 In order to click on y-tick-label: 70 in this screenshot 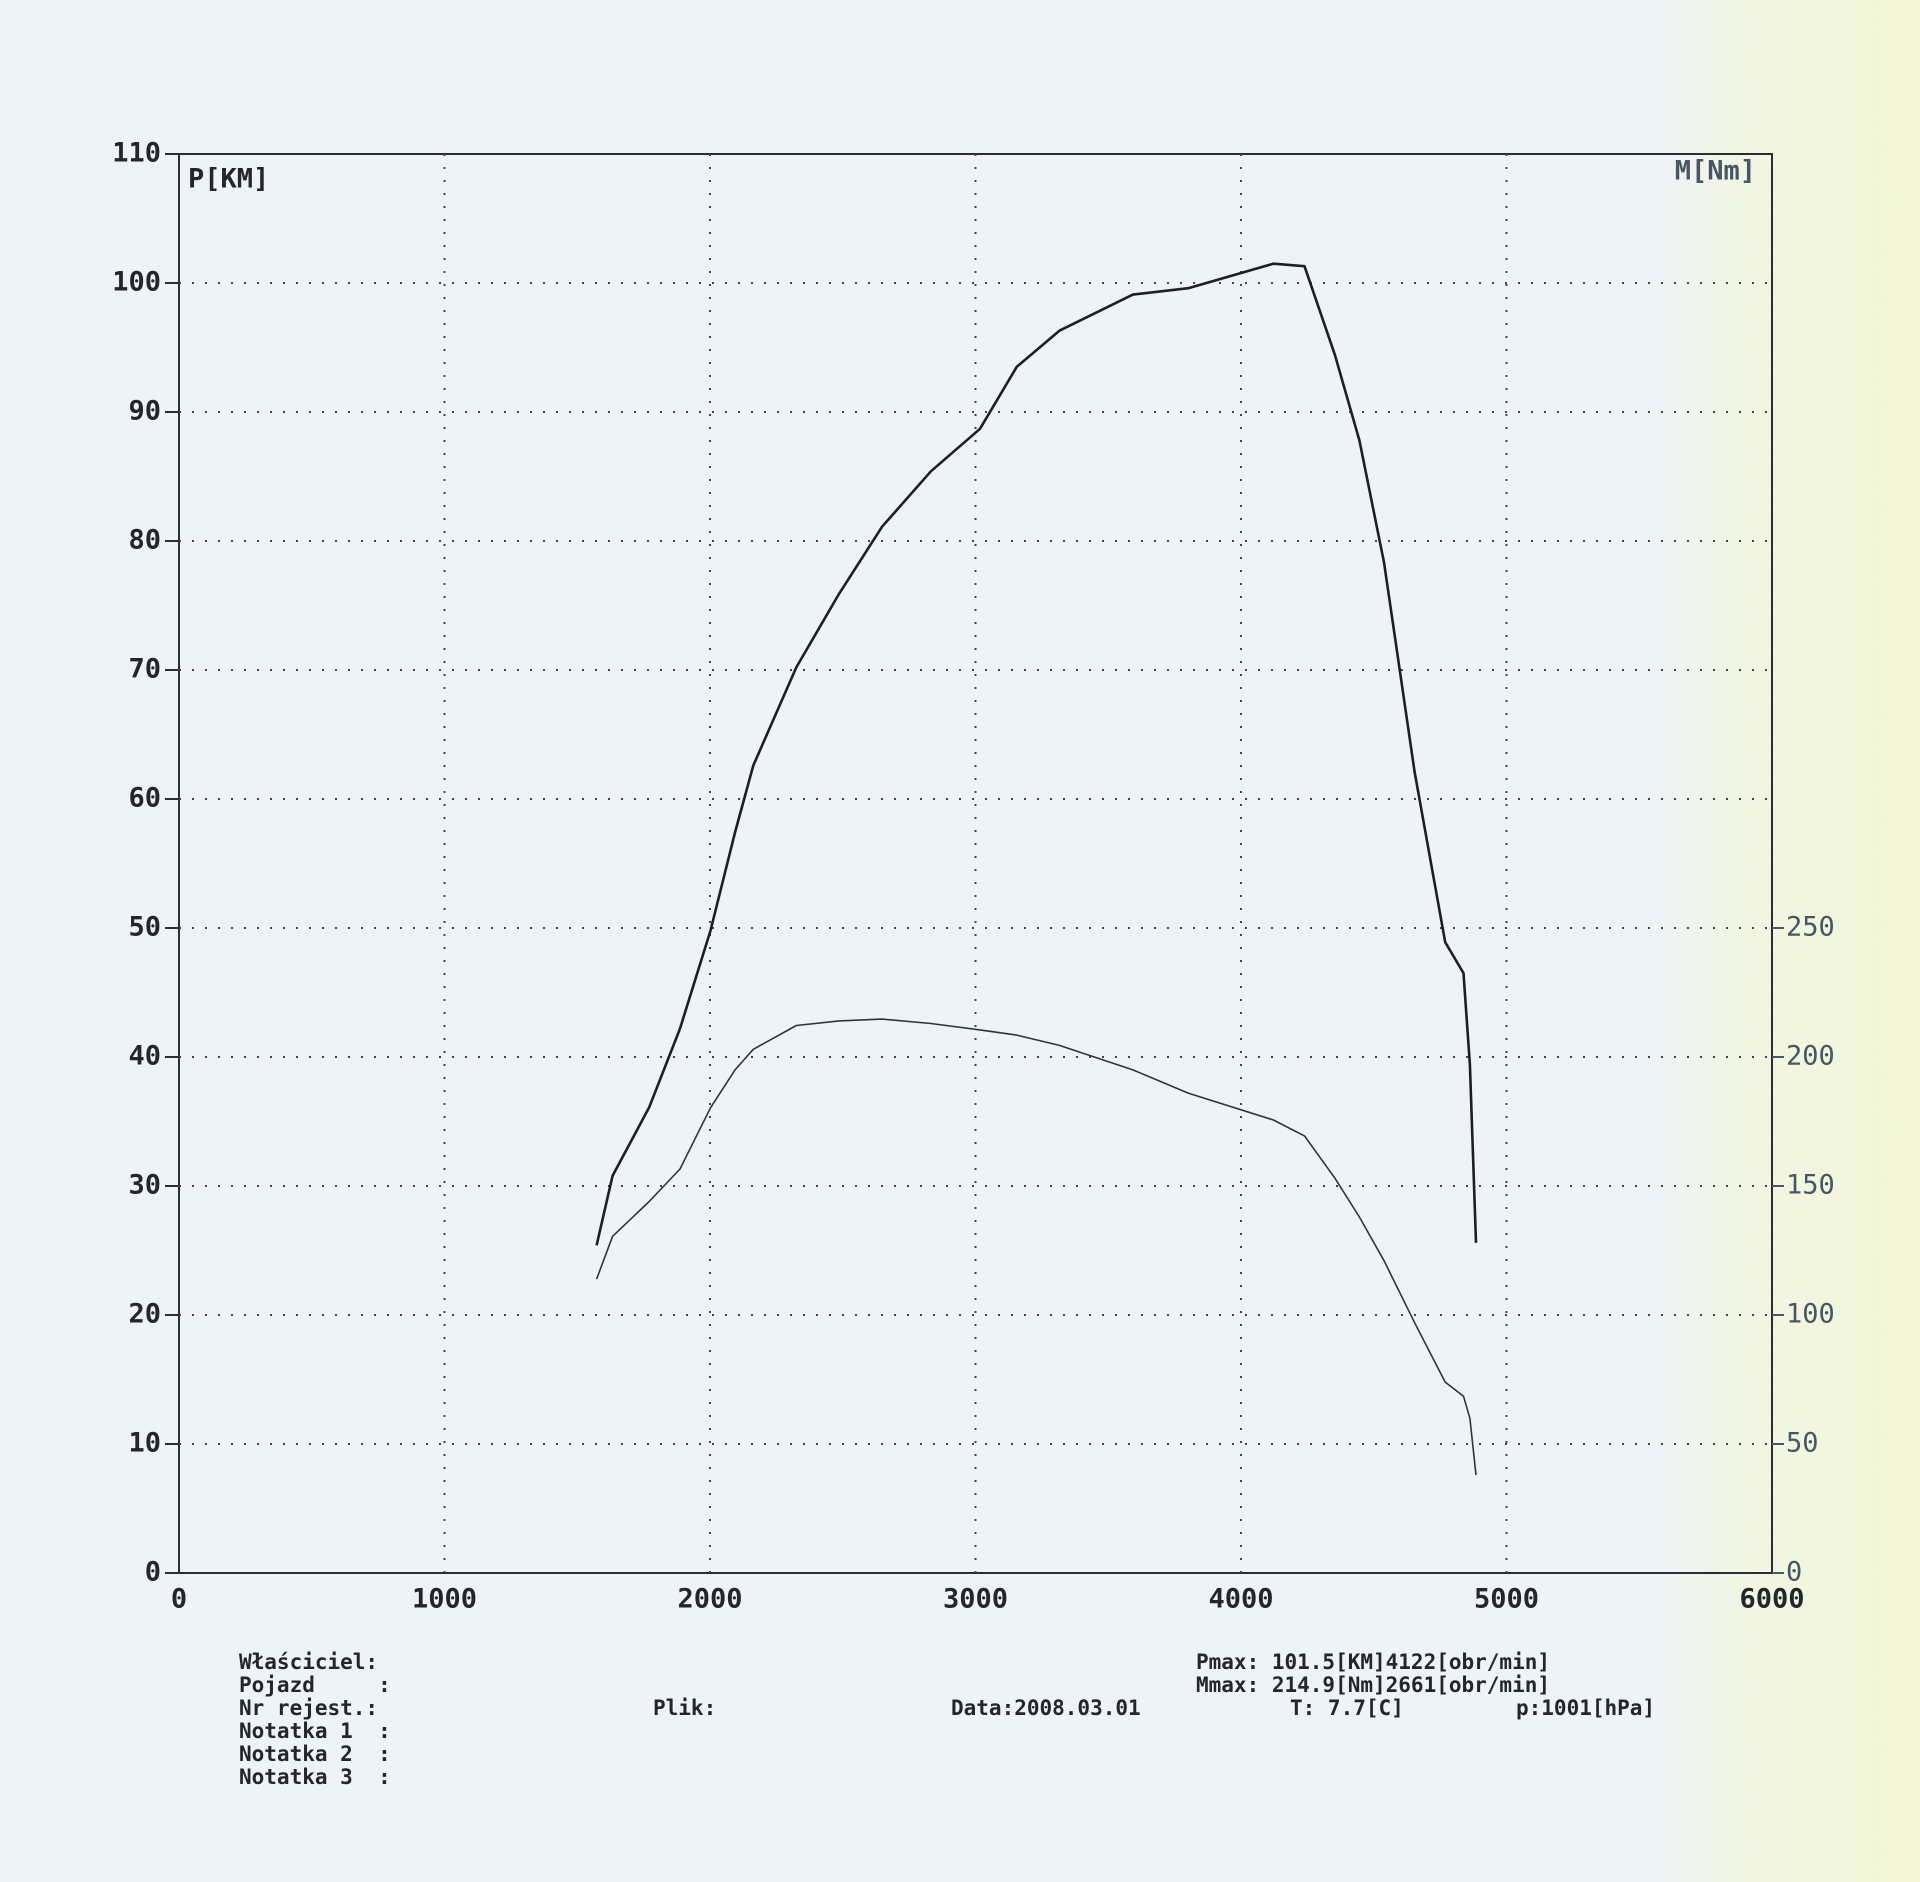, I will do `click(144, 669)`.